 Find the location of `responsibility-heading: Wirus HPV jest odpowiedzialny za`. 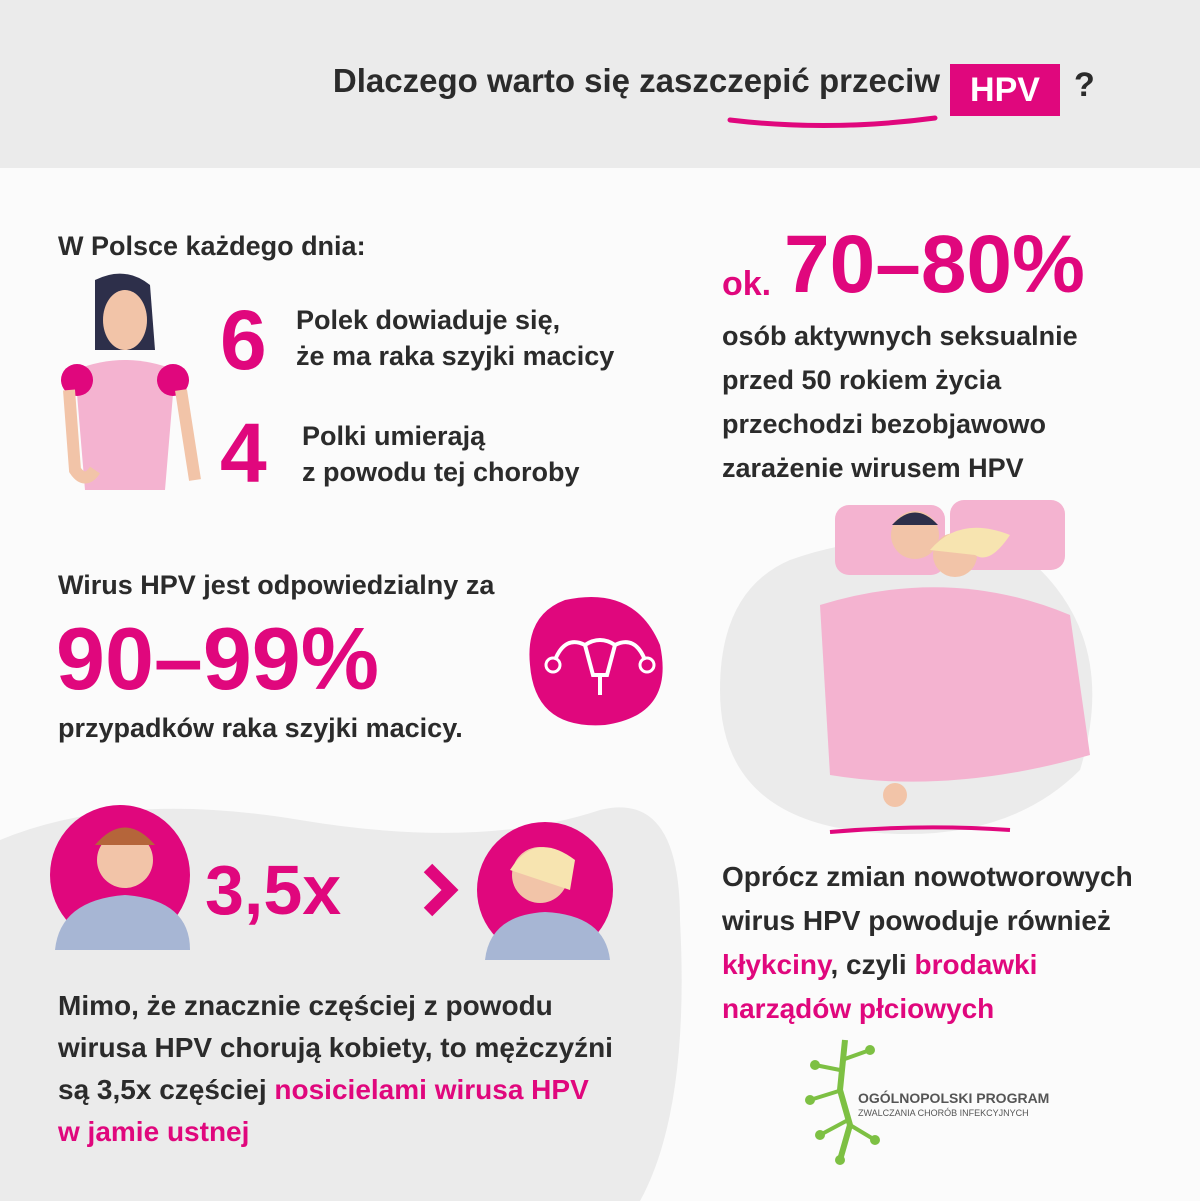

responsibility-heading: Wirus HPV jest odpowiedzialny za is located at coordinates (276, 585).